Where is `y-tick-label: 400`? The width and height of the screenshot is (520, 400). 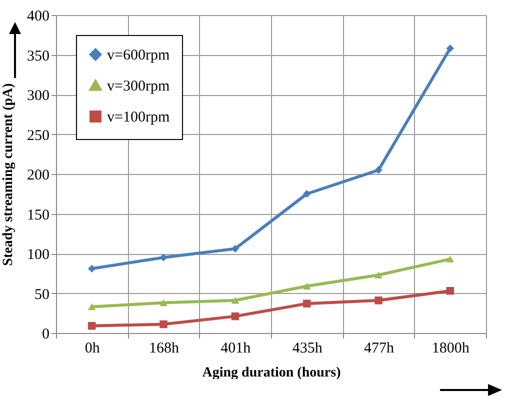 y-tick-label: 400 is located at coordinates (38, 16).